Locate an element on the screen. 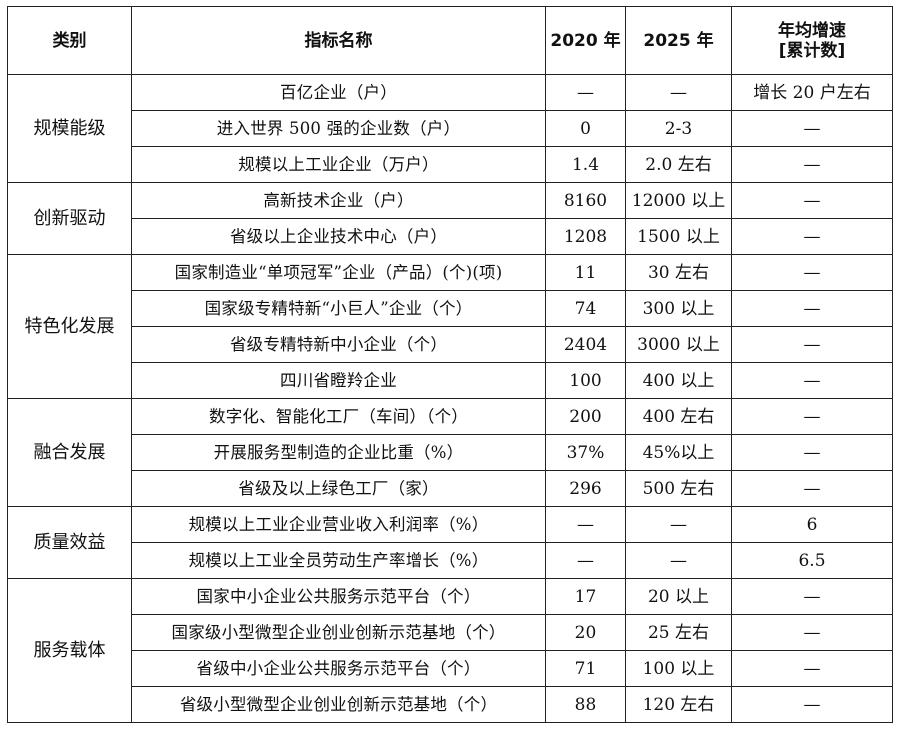  table-row: 四川省瞪羚企业 100 400 以上 — is located at coordinates (450, 380).